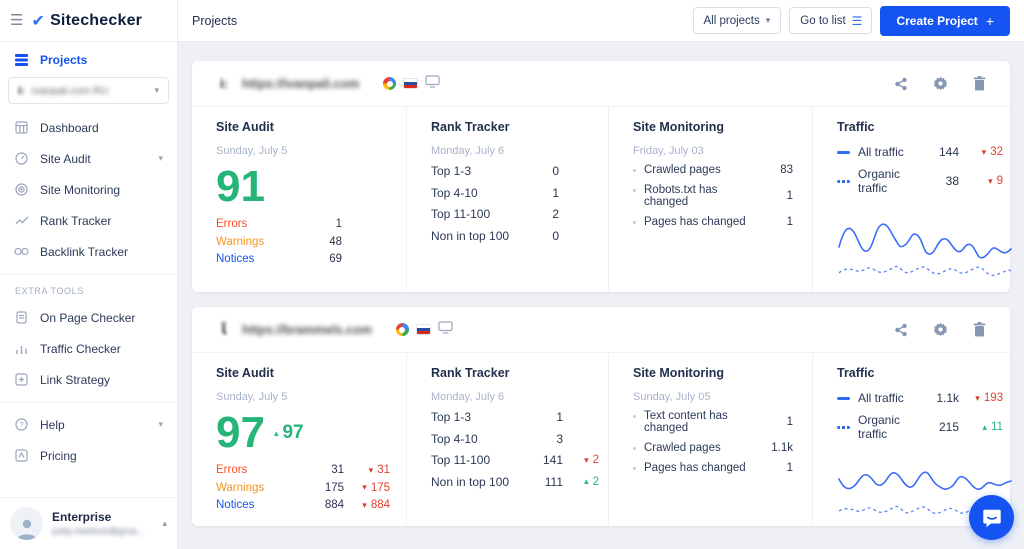 This screenshot has width=1024, height=549. I want to click on audit-score: 91, so click(240, 186).